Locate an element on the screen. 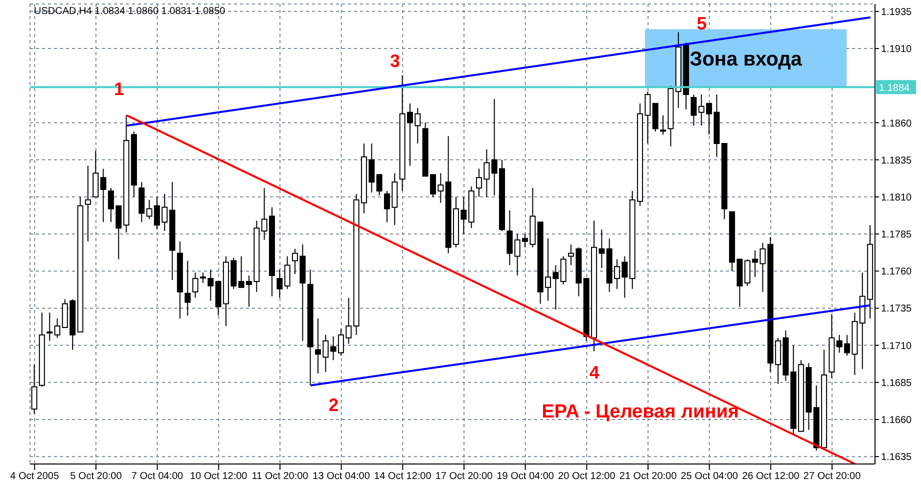 This screenshot has height=486, width=921. annotation: 3 is located at coordinates (395, 60).